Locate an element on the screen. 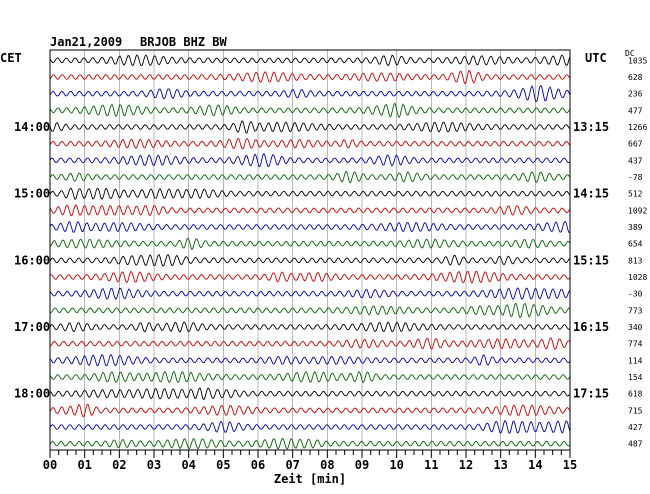  x-tick-label: 08 is located at coordinates (327, 465).